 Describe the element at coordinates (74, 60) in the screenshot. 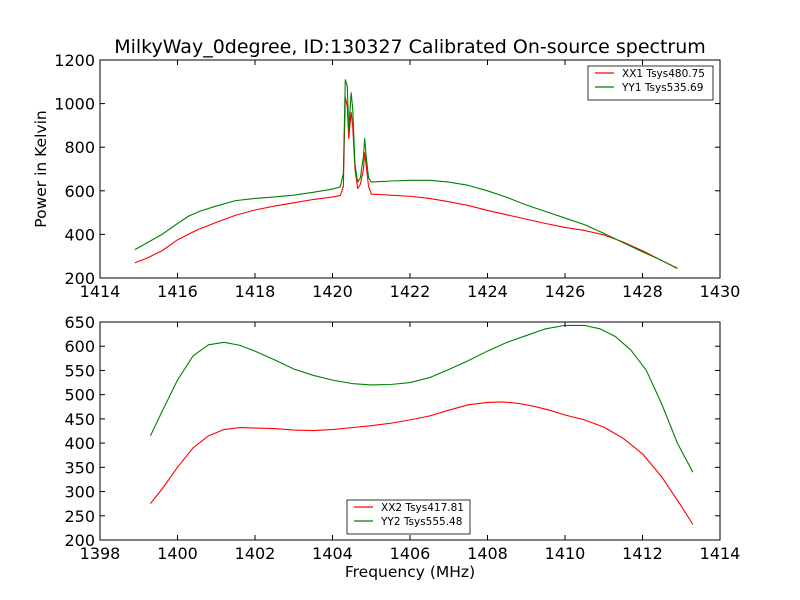

I see `top-y-tick-label: 1200` at that location.